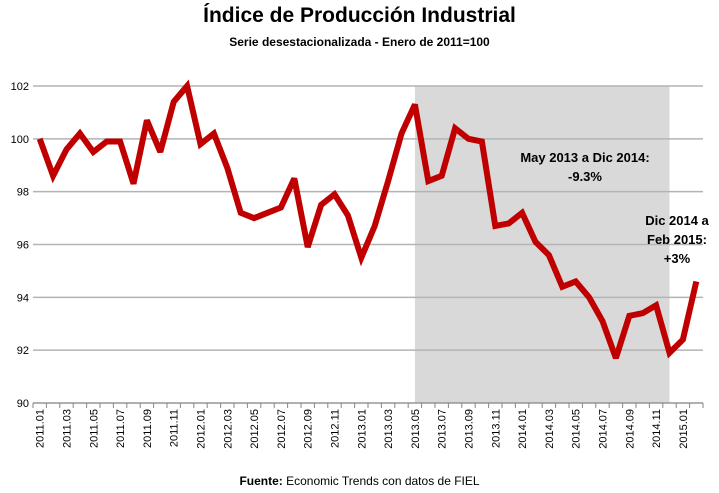 The image size is (719, 493). Describe the element at coordinates (381, 481) in the screenshot. I see `source-text: Economic Trends con datos de FIEL` at that location.